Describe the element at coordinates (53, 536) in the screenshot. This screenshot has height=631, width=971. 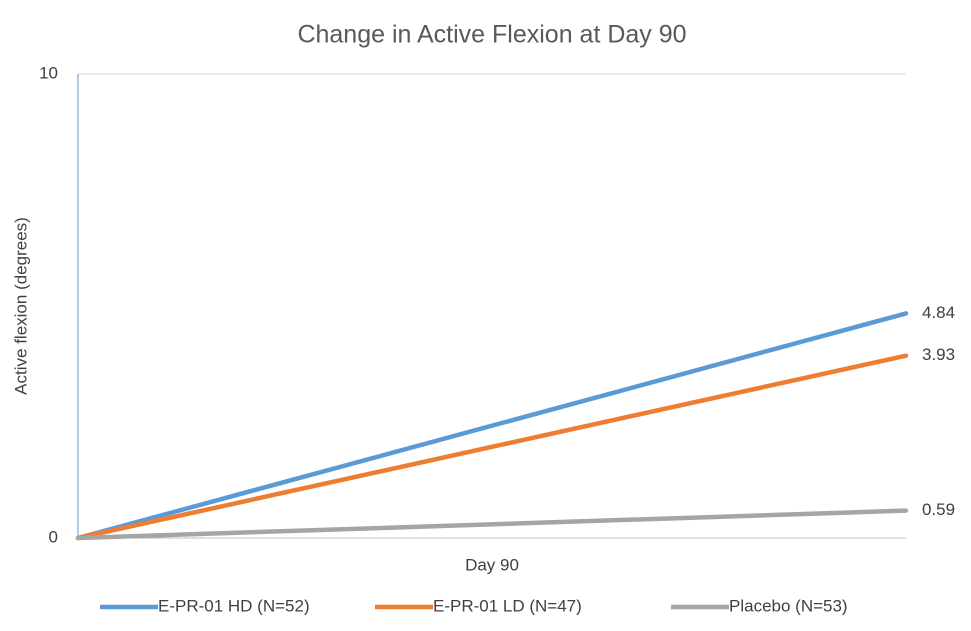
I see `y-tick-label: 0` at that location.